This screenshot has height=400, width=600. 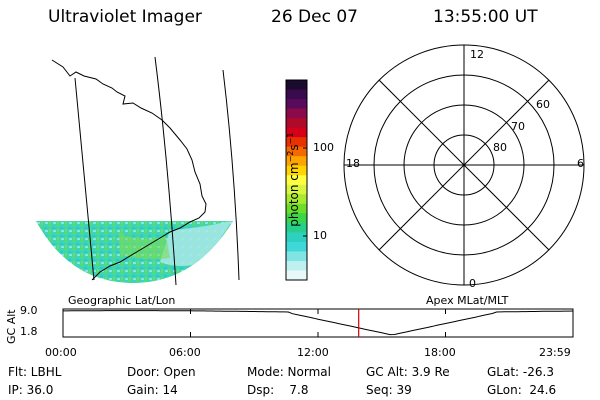 What do you see at coordinates (31, 390) in the screenshot?
I see `status-ip: IP: 36.0` at bounding box center [31, 390].